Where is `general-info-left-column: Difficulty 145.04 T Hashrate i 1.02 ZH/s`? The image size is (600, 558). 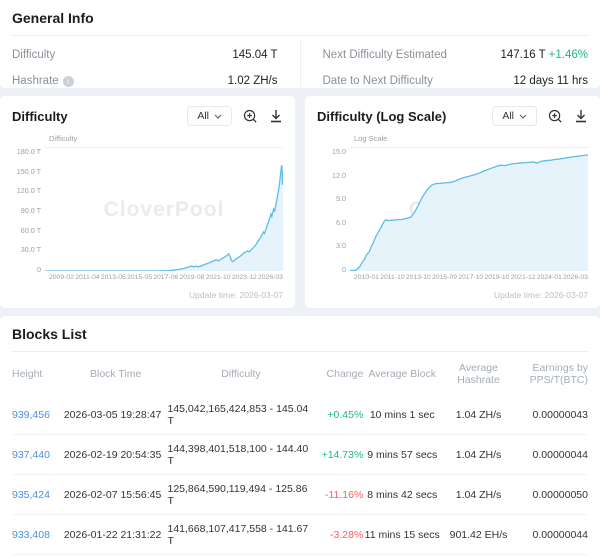
general-info-left-column: Difficulty 145.04 T Hashrate i 1.02 ZH/s is located at coordinates (156, 67).